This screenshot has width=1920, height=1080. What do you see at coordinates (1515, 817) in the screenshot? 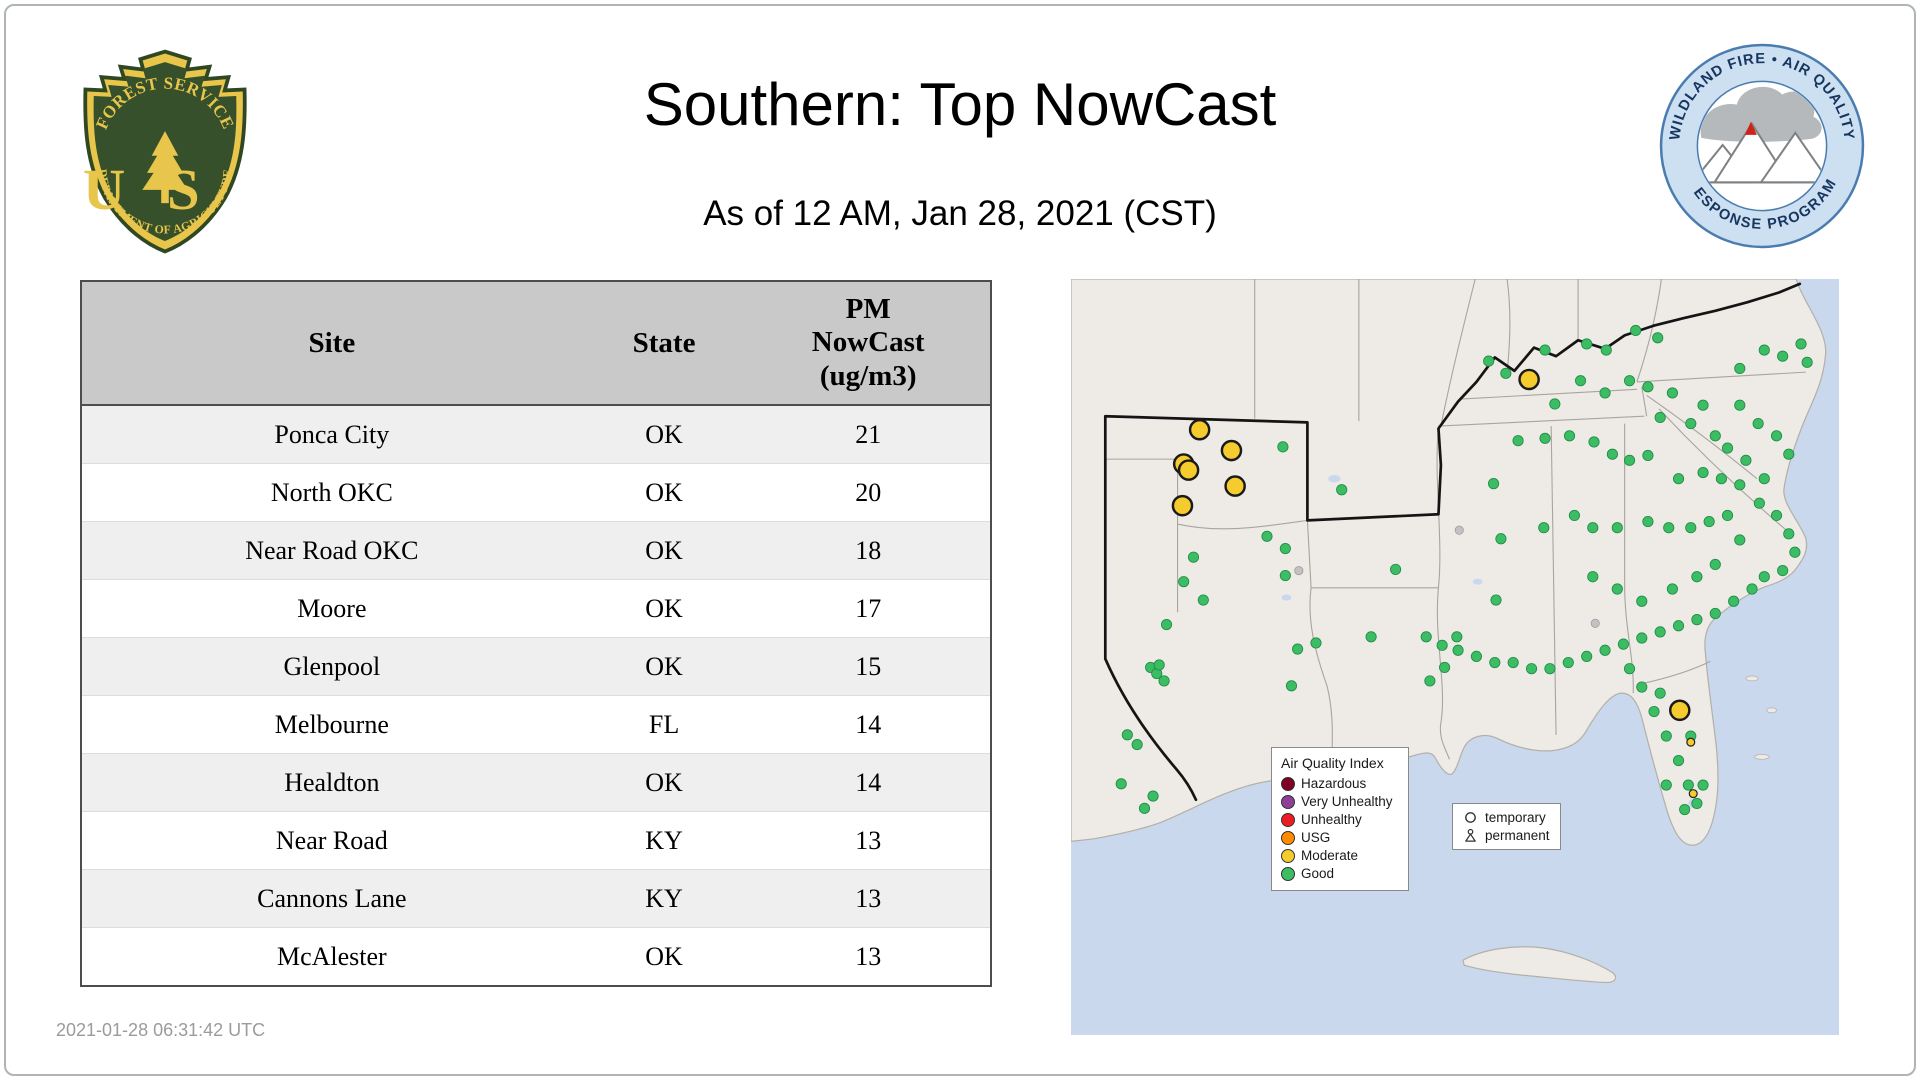
I see `temporary-marker-label: temporary` at bounding box center [1515, 817].